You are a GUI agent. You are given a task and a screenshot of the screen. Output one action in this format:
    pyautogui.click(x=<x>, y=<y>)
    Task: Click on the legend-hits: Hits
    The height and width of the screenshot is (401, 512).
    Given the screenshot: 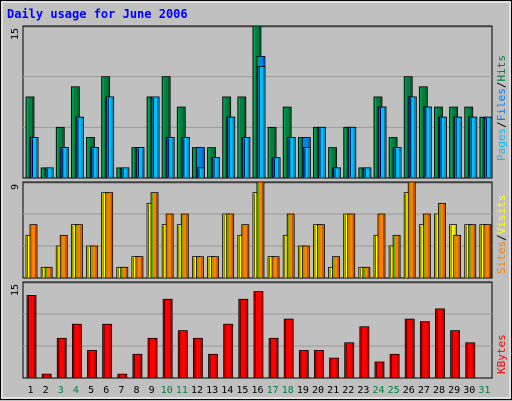 What is the action you would take?
    pyautogui.click(x=501, y=68)
    